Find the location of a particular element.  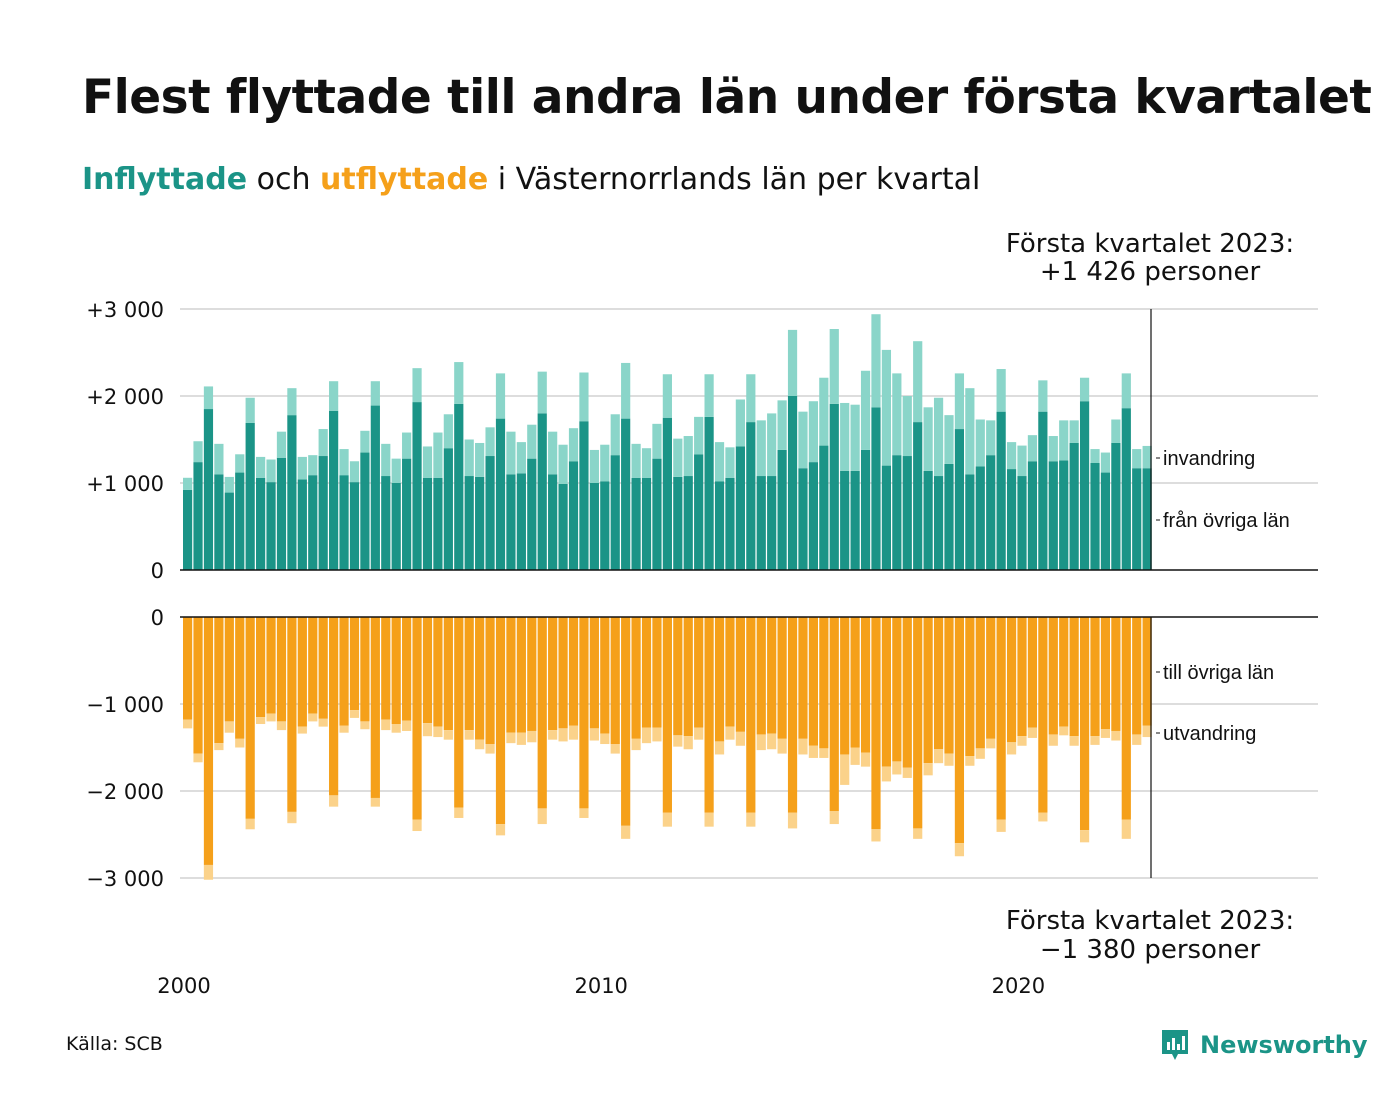

y-tick-label-top: 0 is located at coordinates (157, 571).